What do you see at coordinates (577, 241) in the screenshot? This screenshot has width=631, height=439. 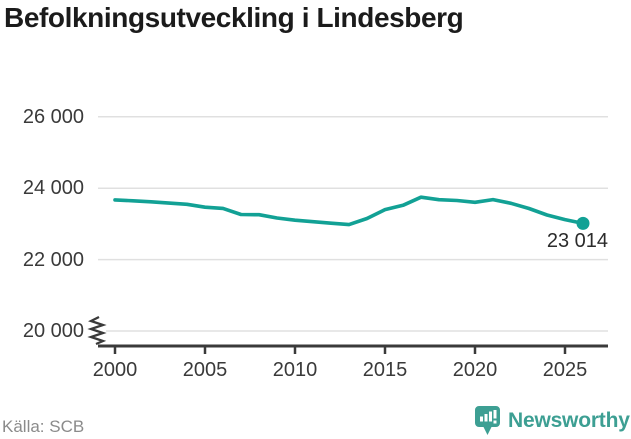 I see `last-value-label: 23 014` at bounding box center [577, 241].